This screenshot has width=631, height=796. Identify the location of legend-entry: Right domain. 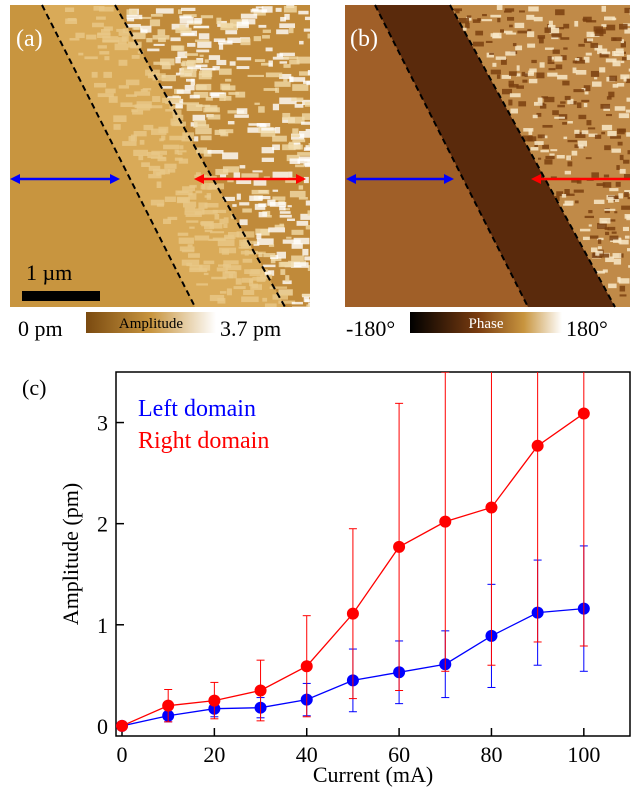
(203, 441).